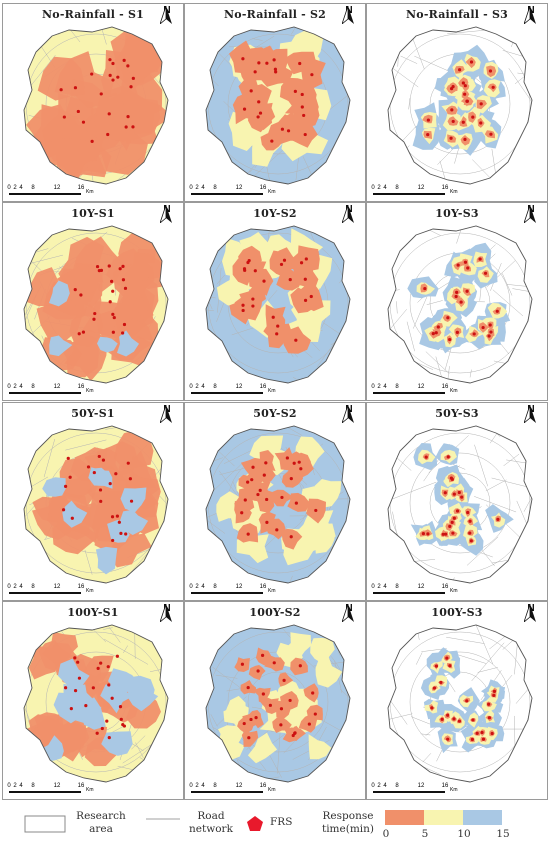  Describe the element at coordinates (457, 612) in the screenshot. I see `panel-title: 100Y-S3` at that location.